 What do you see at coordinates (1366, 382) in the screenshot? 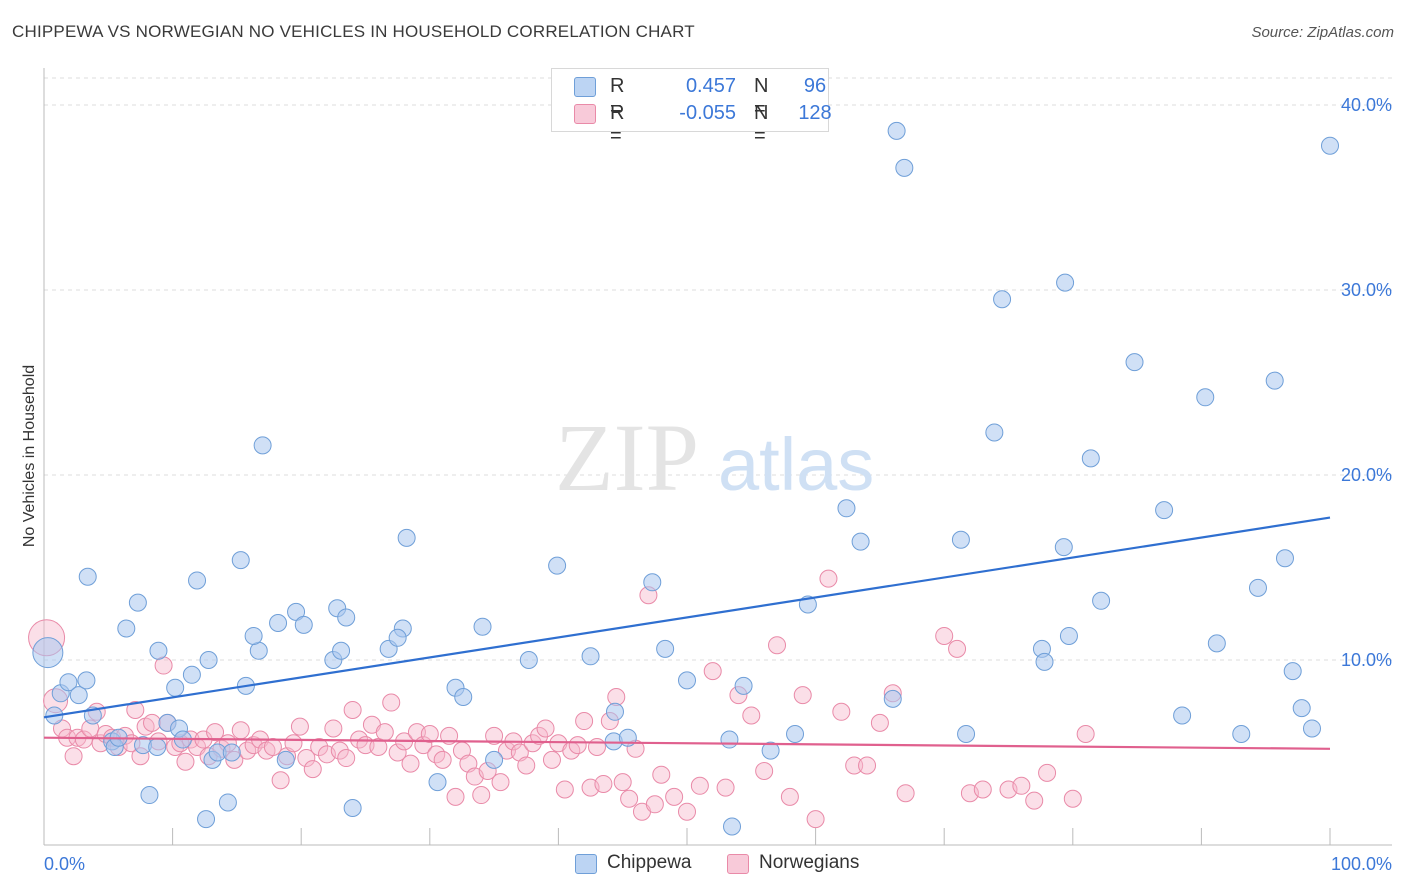
I see `y-tick-labels: 10.0% 20.0% 30.0% 40.0%` at bounding box center [1366, 382].